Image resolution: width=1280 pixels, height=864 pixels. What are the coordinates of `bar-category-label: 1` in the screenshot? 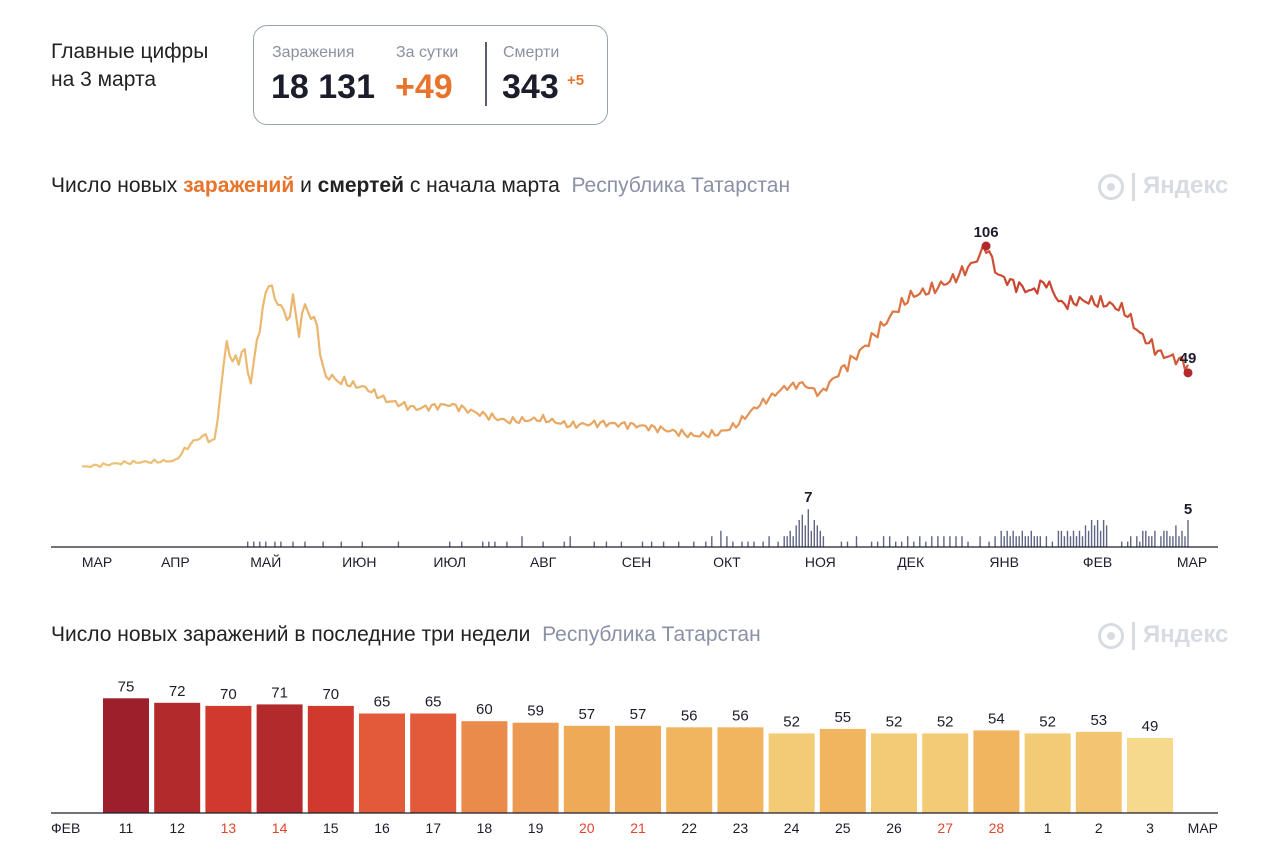 It's located at (1048, 828).